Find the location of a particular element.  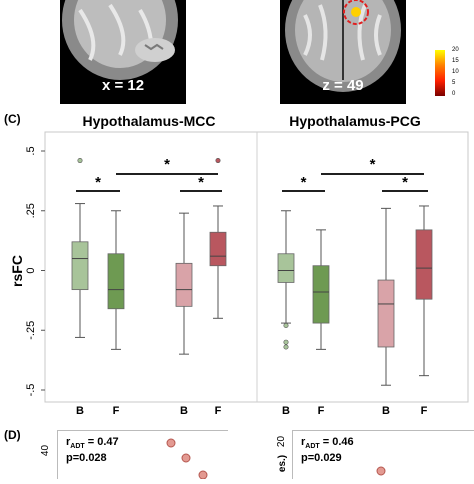

colorbar is located at coordinates (440, 73).